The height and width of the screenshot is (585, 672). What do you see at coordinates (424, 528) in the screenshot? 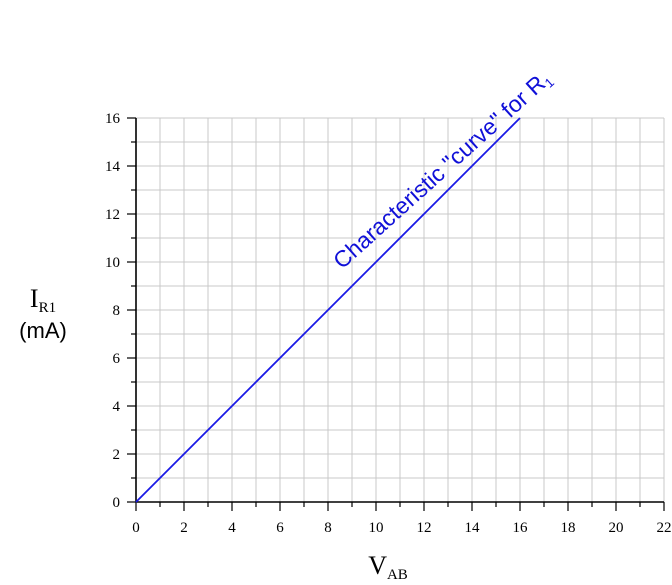
I see `x-tick-label: 12` at bounding box center [424, 528].